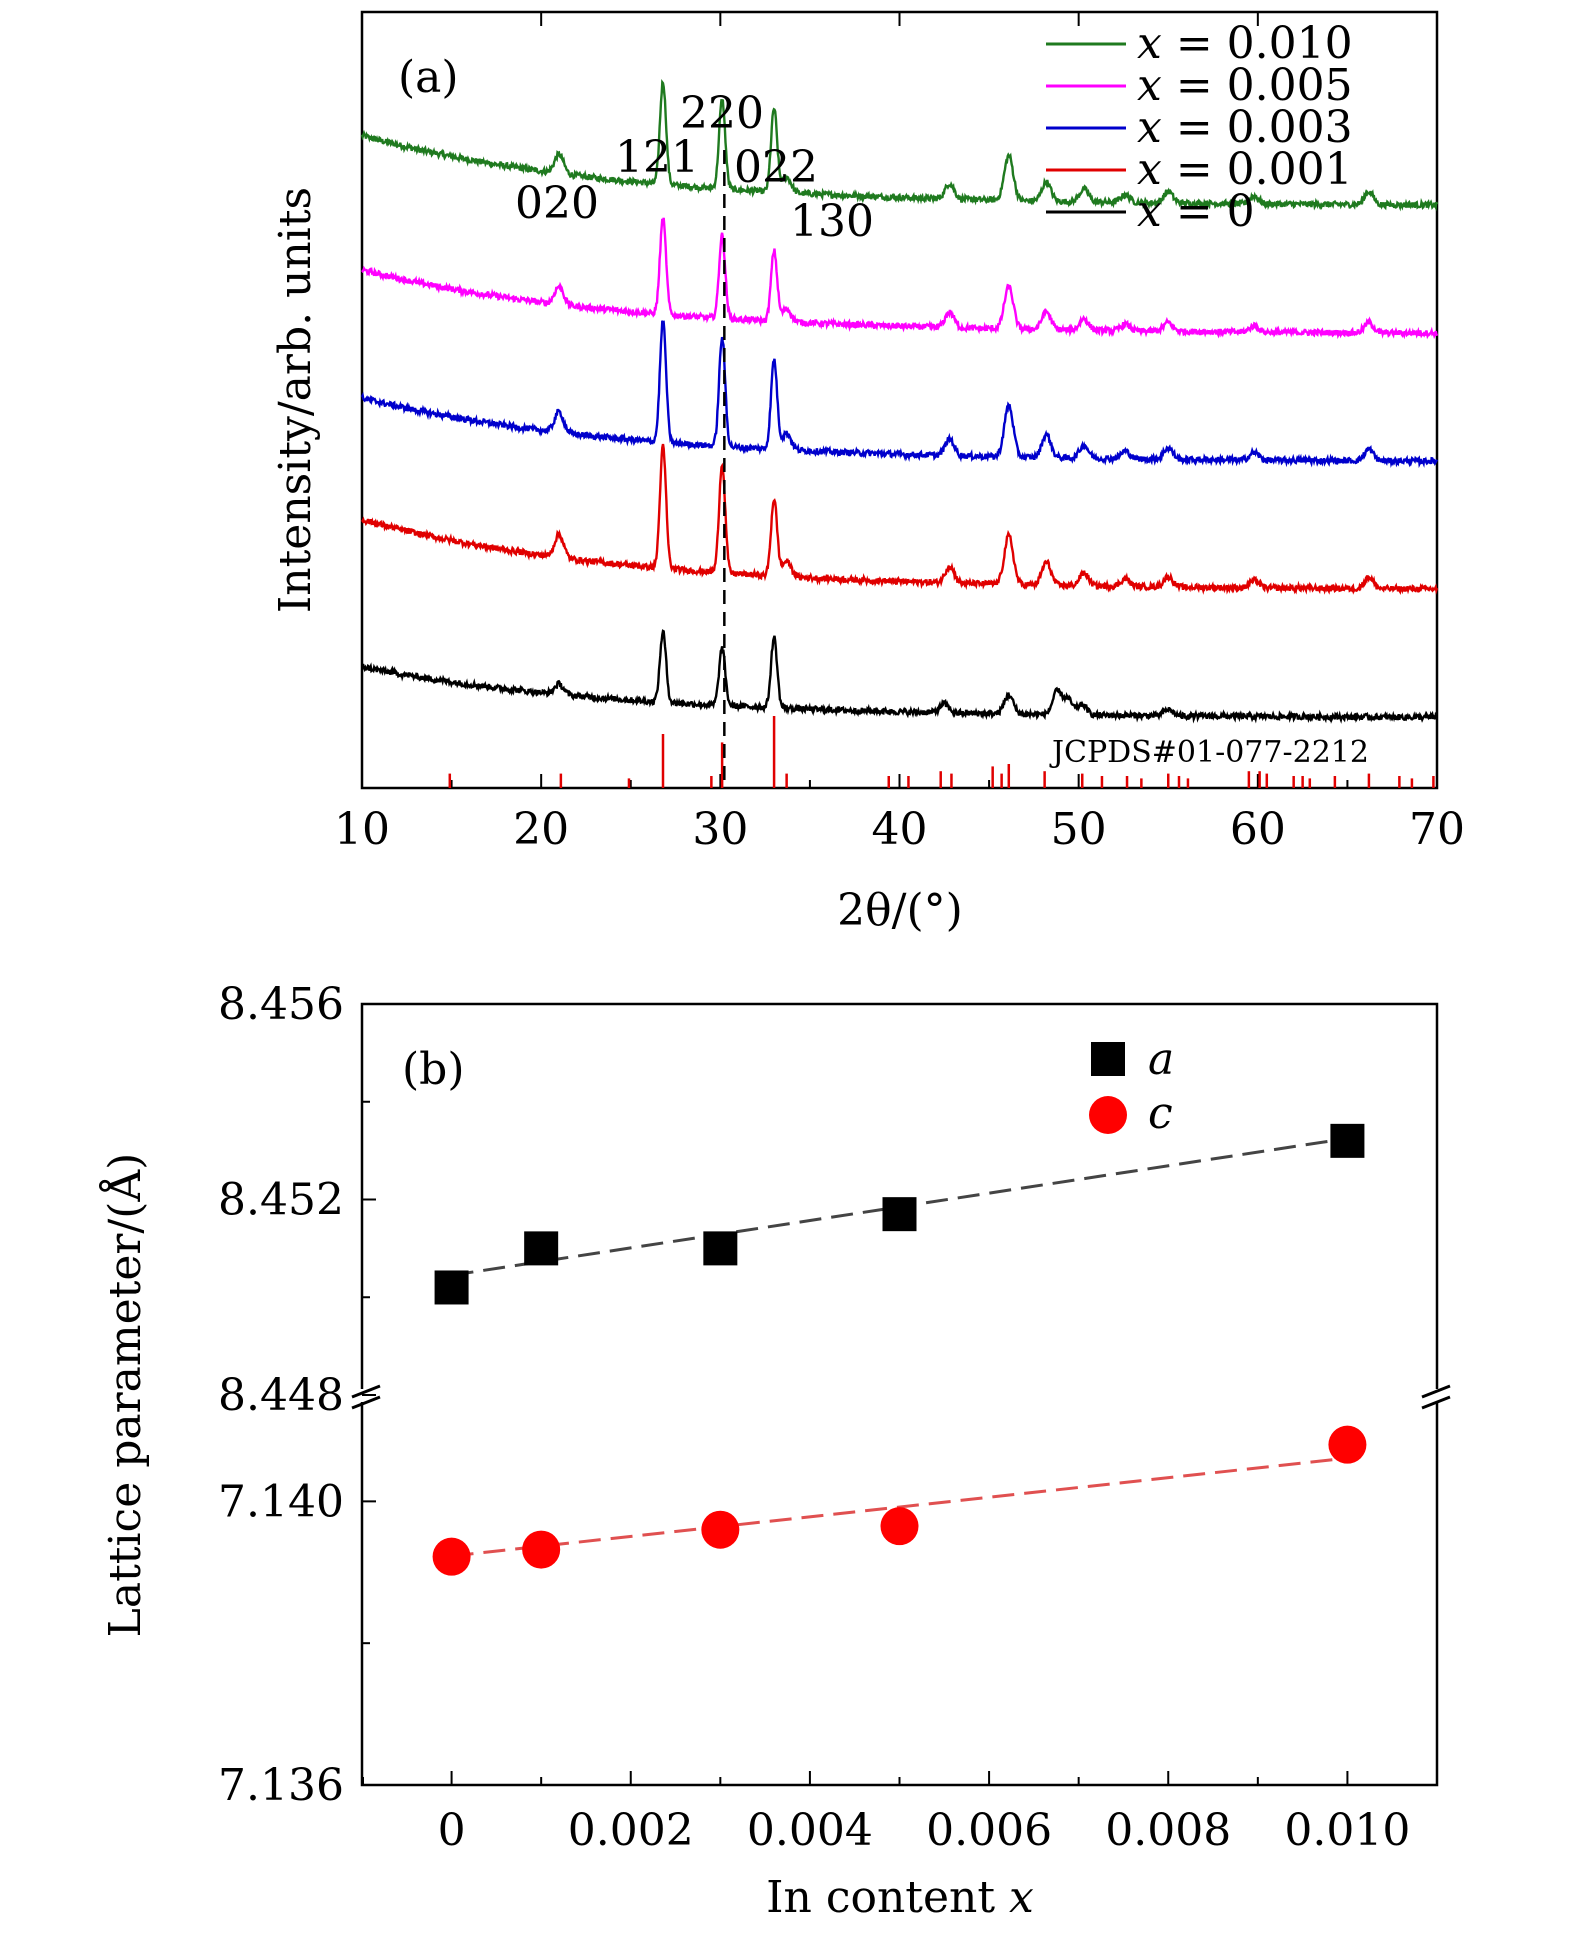 This screenshot has width=1575, height=1949. What do you see at coordinates (810, 1830) in the screenshot?
I see `x-tick-label-b: 0.004` at bounding box center [810, 1830].